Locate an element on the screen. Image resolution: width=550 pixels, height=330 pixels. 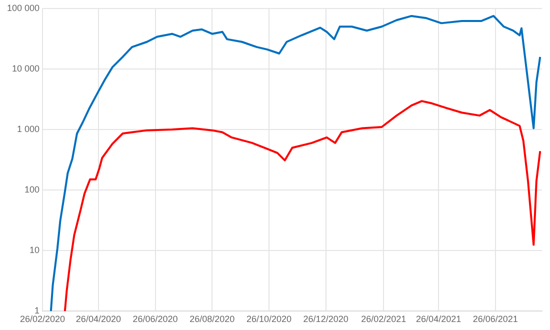
y-tick-label: 100 is located at coordinates (32, 189).